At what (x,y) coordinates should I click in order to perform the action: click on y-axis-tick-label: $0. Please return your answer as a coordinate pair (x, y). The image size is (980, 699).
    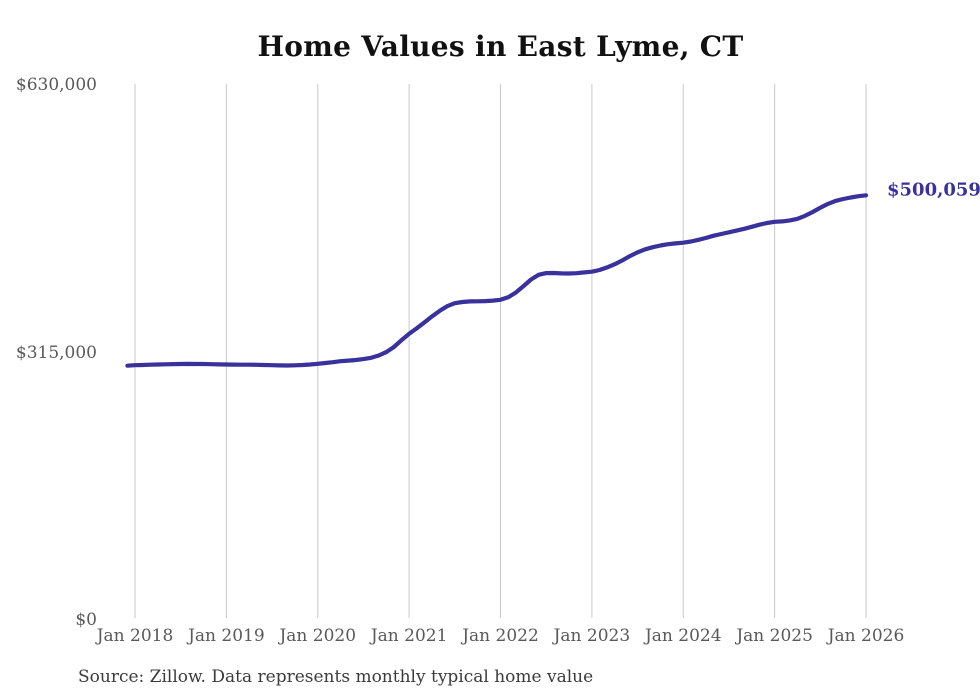
    Looking at the image, I should click on (86, 620).